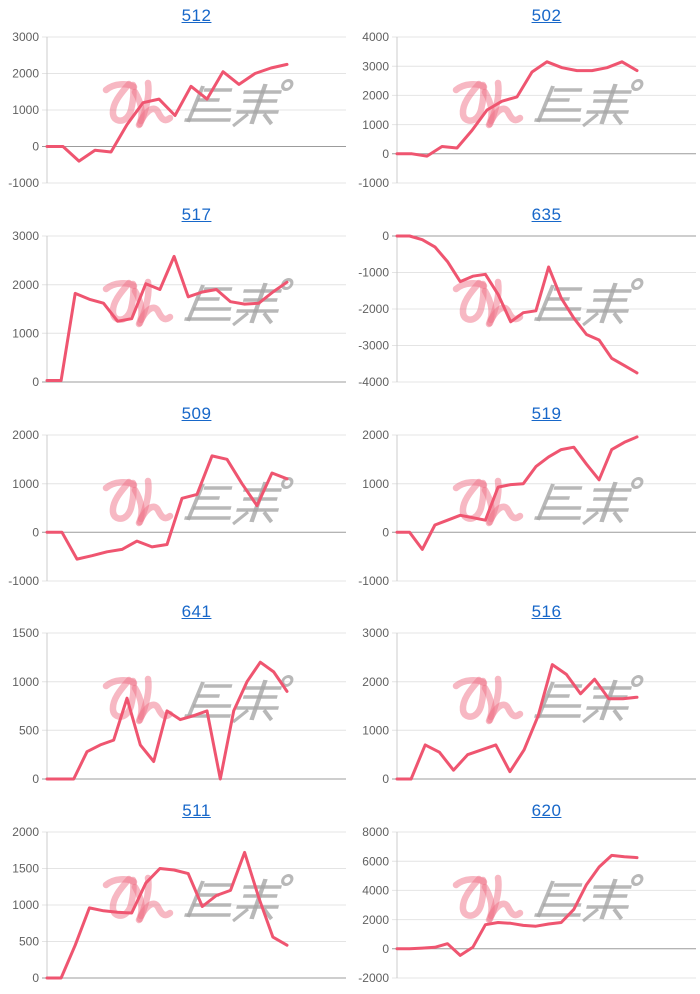 The height and width of the screenshot is (994, 700). I want to click on chart-title-link: 620, so click(546, 811).